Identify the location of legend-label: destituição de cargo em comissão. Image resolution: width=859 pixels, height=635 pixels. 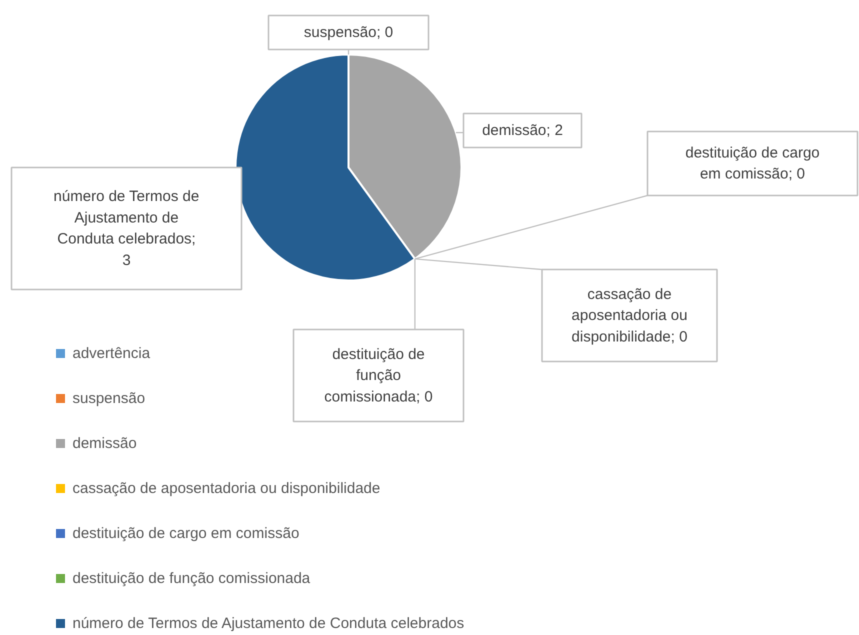
(186, 533).